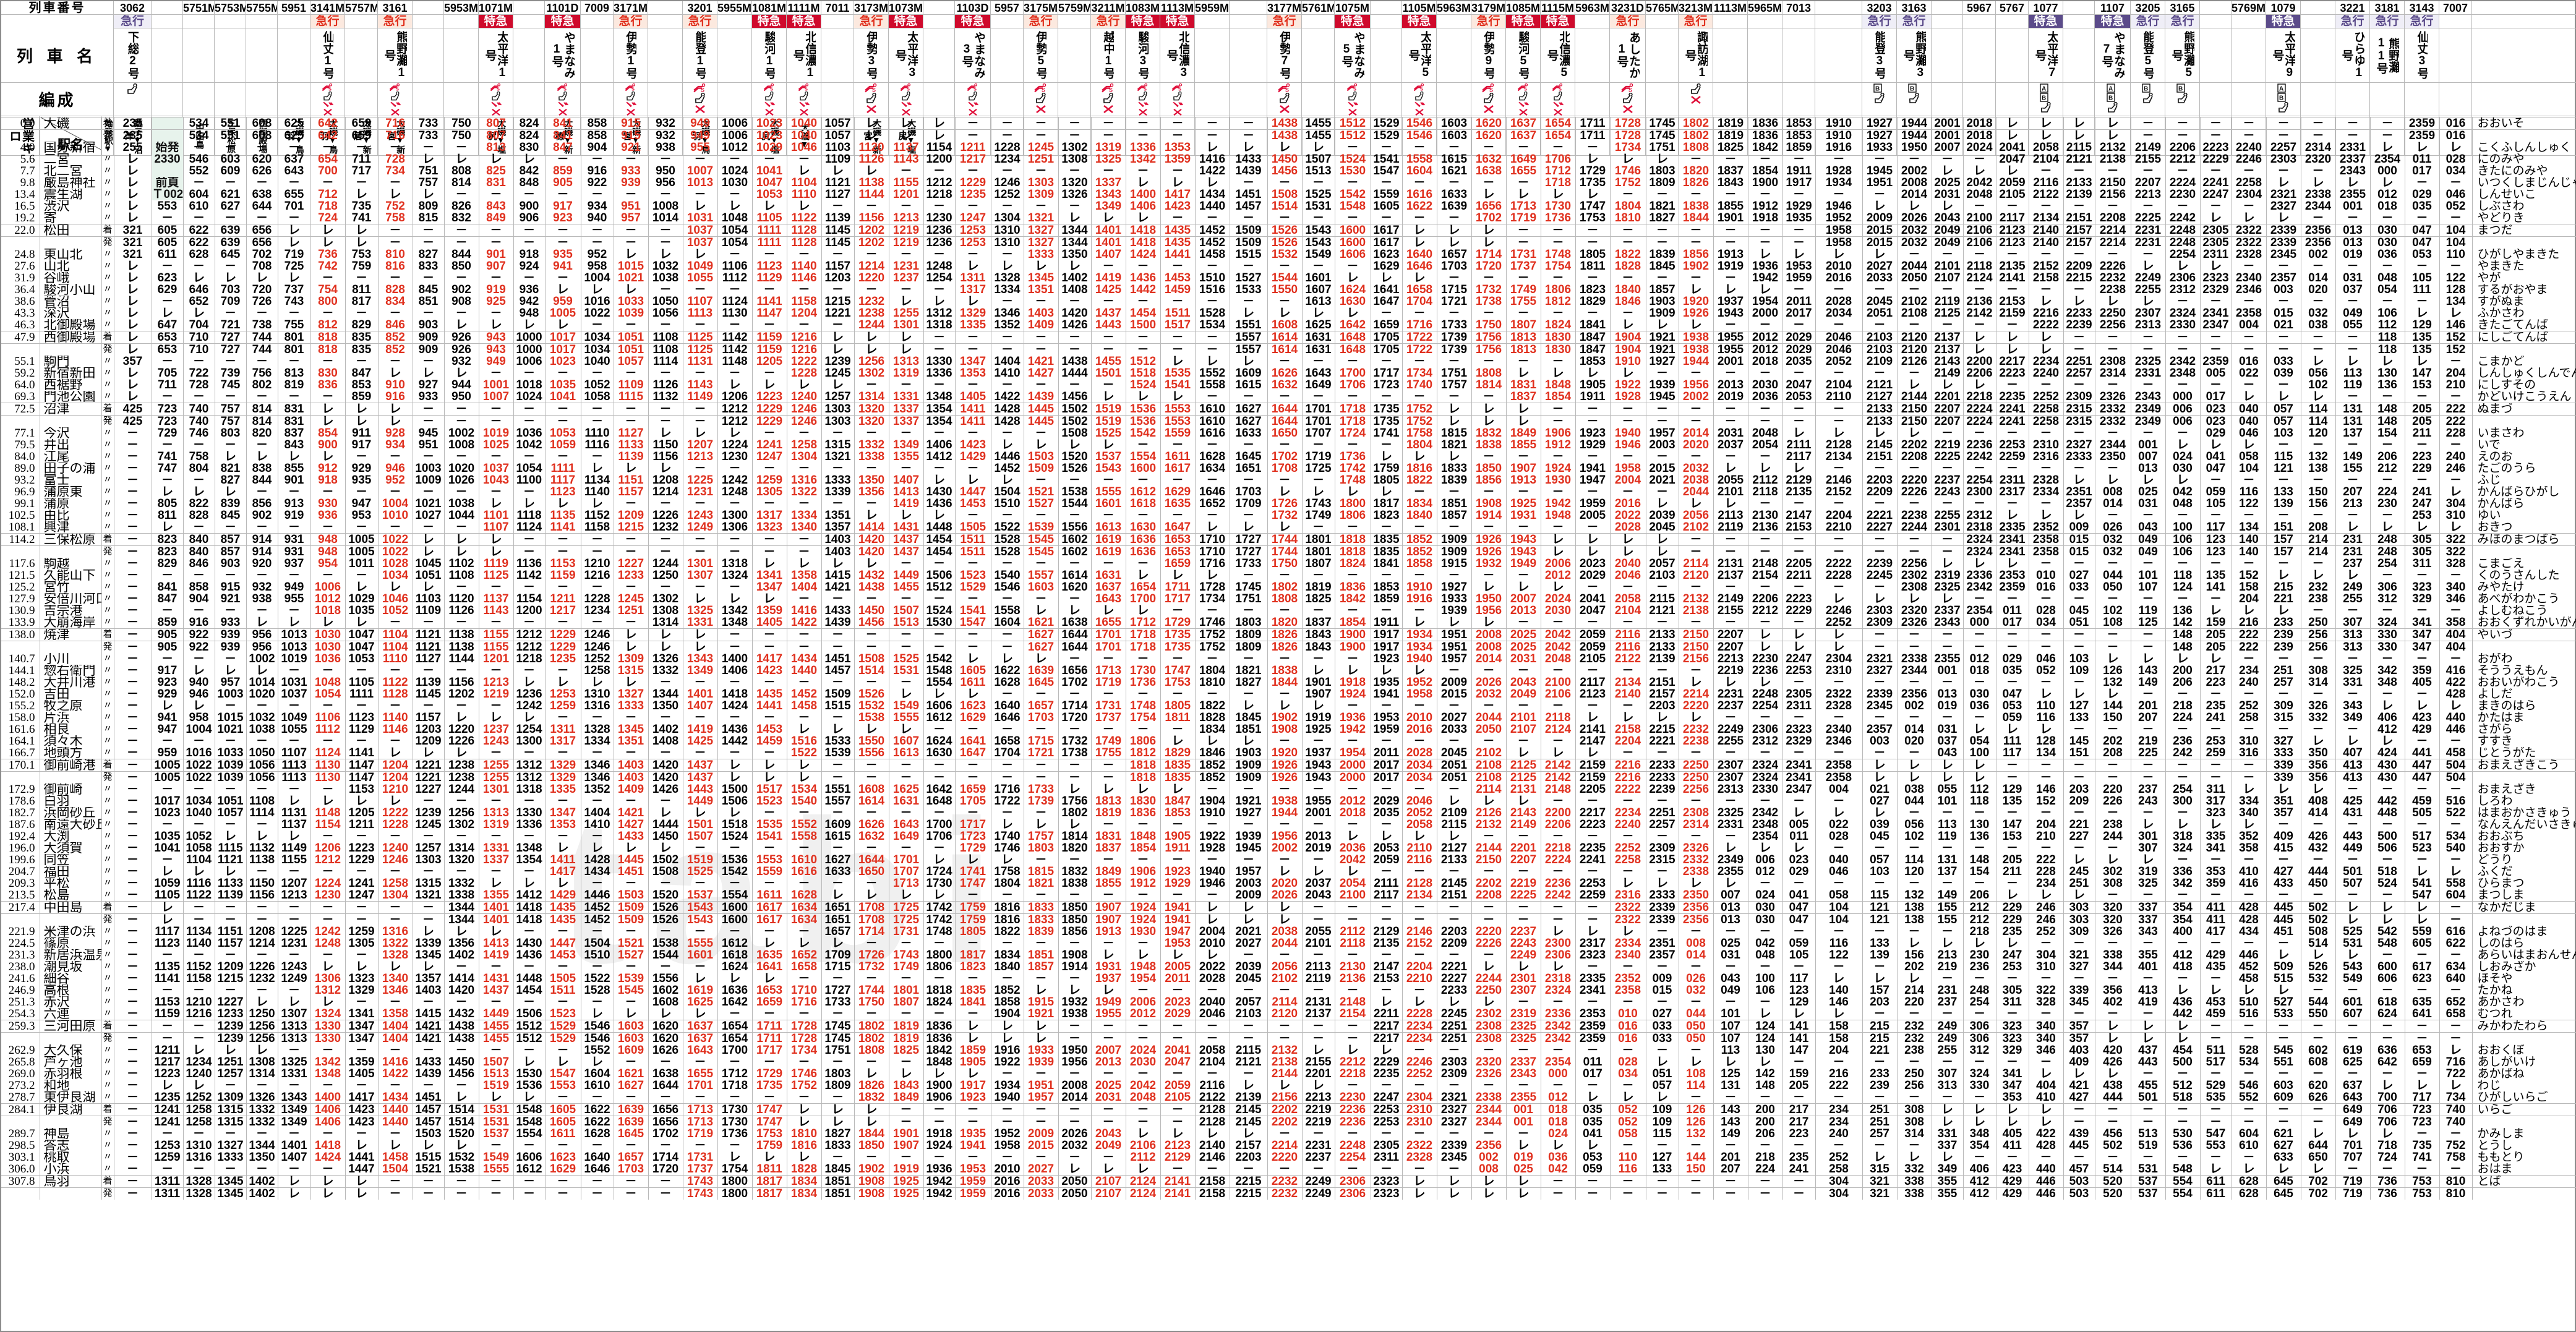 This screenshot has width=2576, height=1332. I want to click on time-cell: 505, so click(2422, 813).